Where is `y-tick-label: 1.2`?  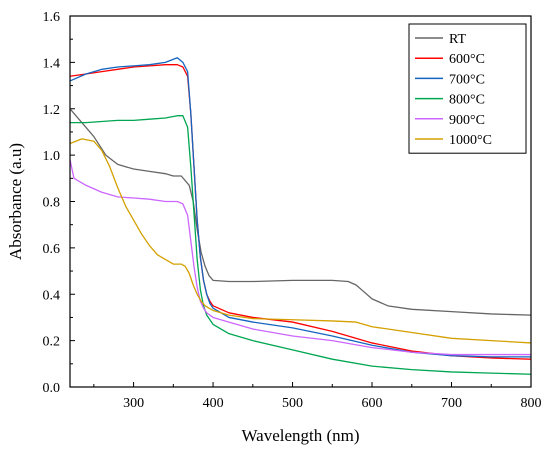
y-tick-label: 1.2 is located at coordinates (52, 110).